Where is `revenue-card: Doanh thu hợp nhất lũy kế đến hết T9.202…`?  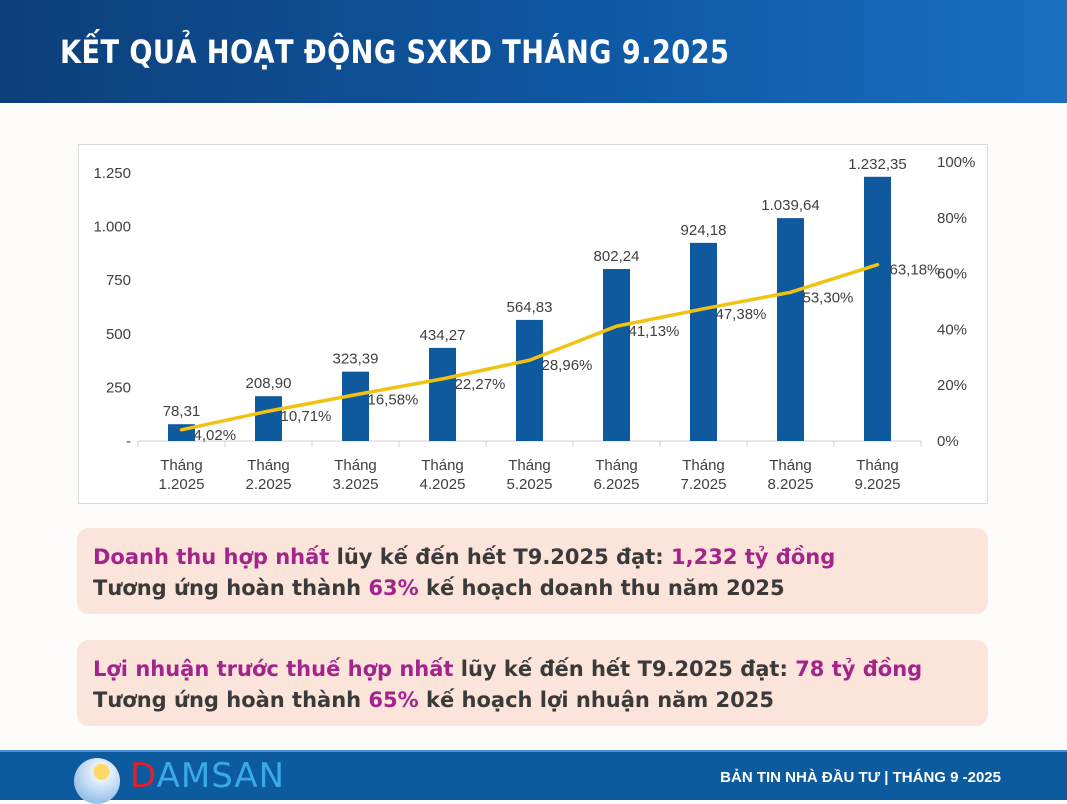 revenue-card: Doanh thu hợp nhất lũy kế đến hết T9.202… is located at coordinates (532, 571).